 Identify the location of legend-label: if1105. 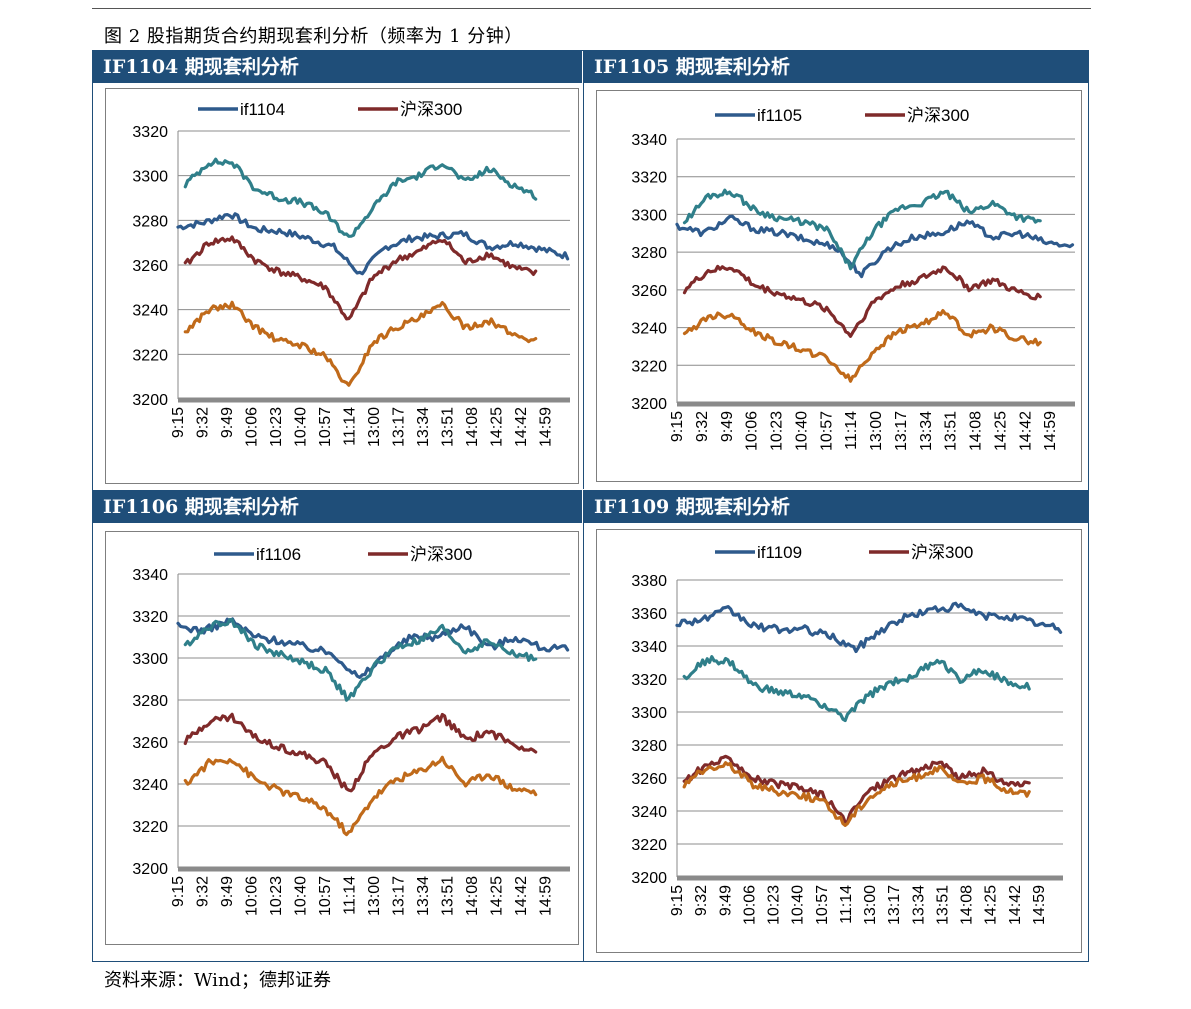
(779, 115).